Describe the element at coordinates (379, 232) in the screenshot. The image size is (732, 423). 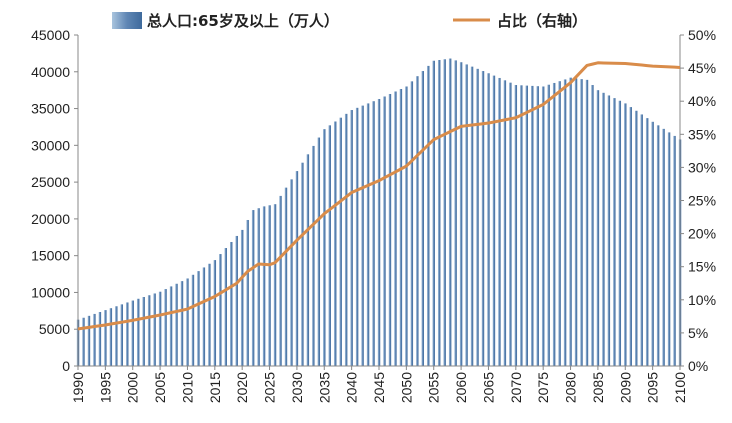
I see `bar-2045` at that location.